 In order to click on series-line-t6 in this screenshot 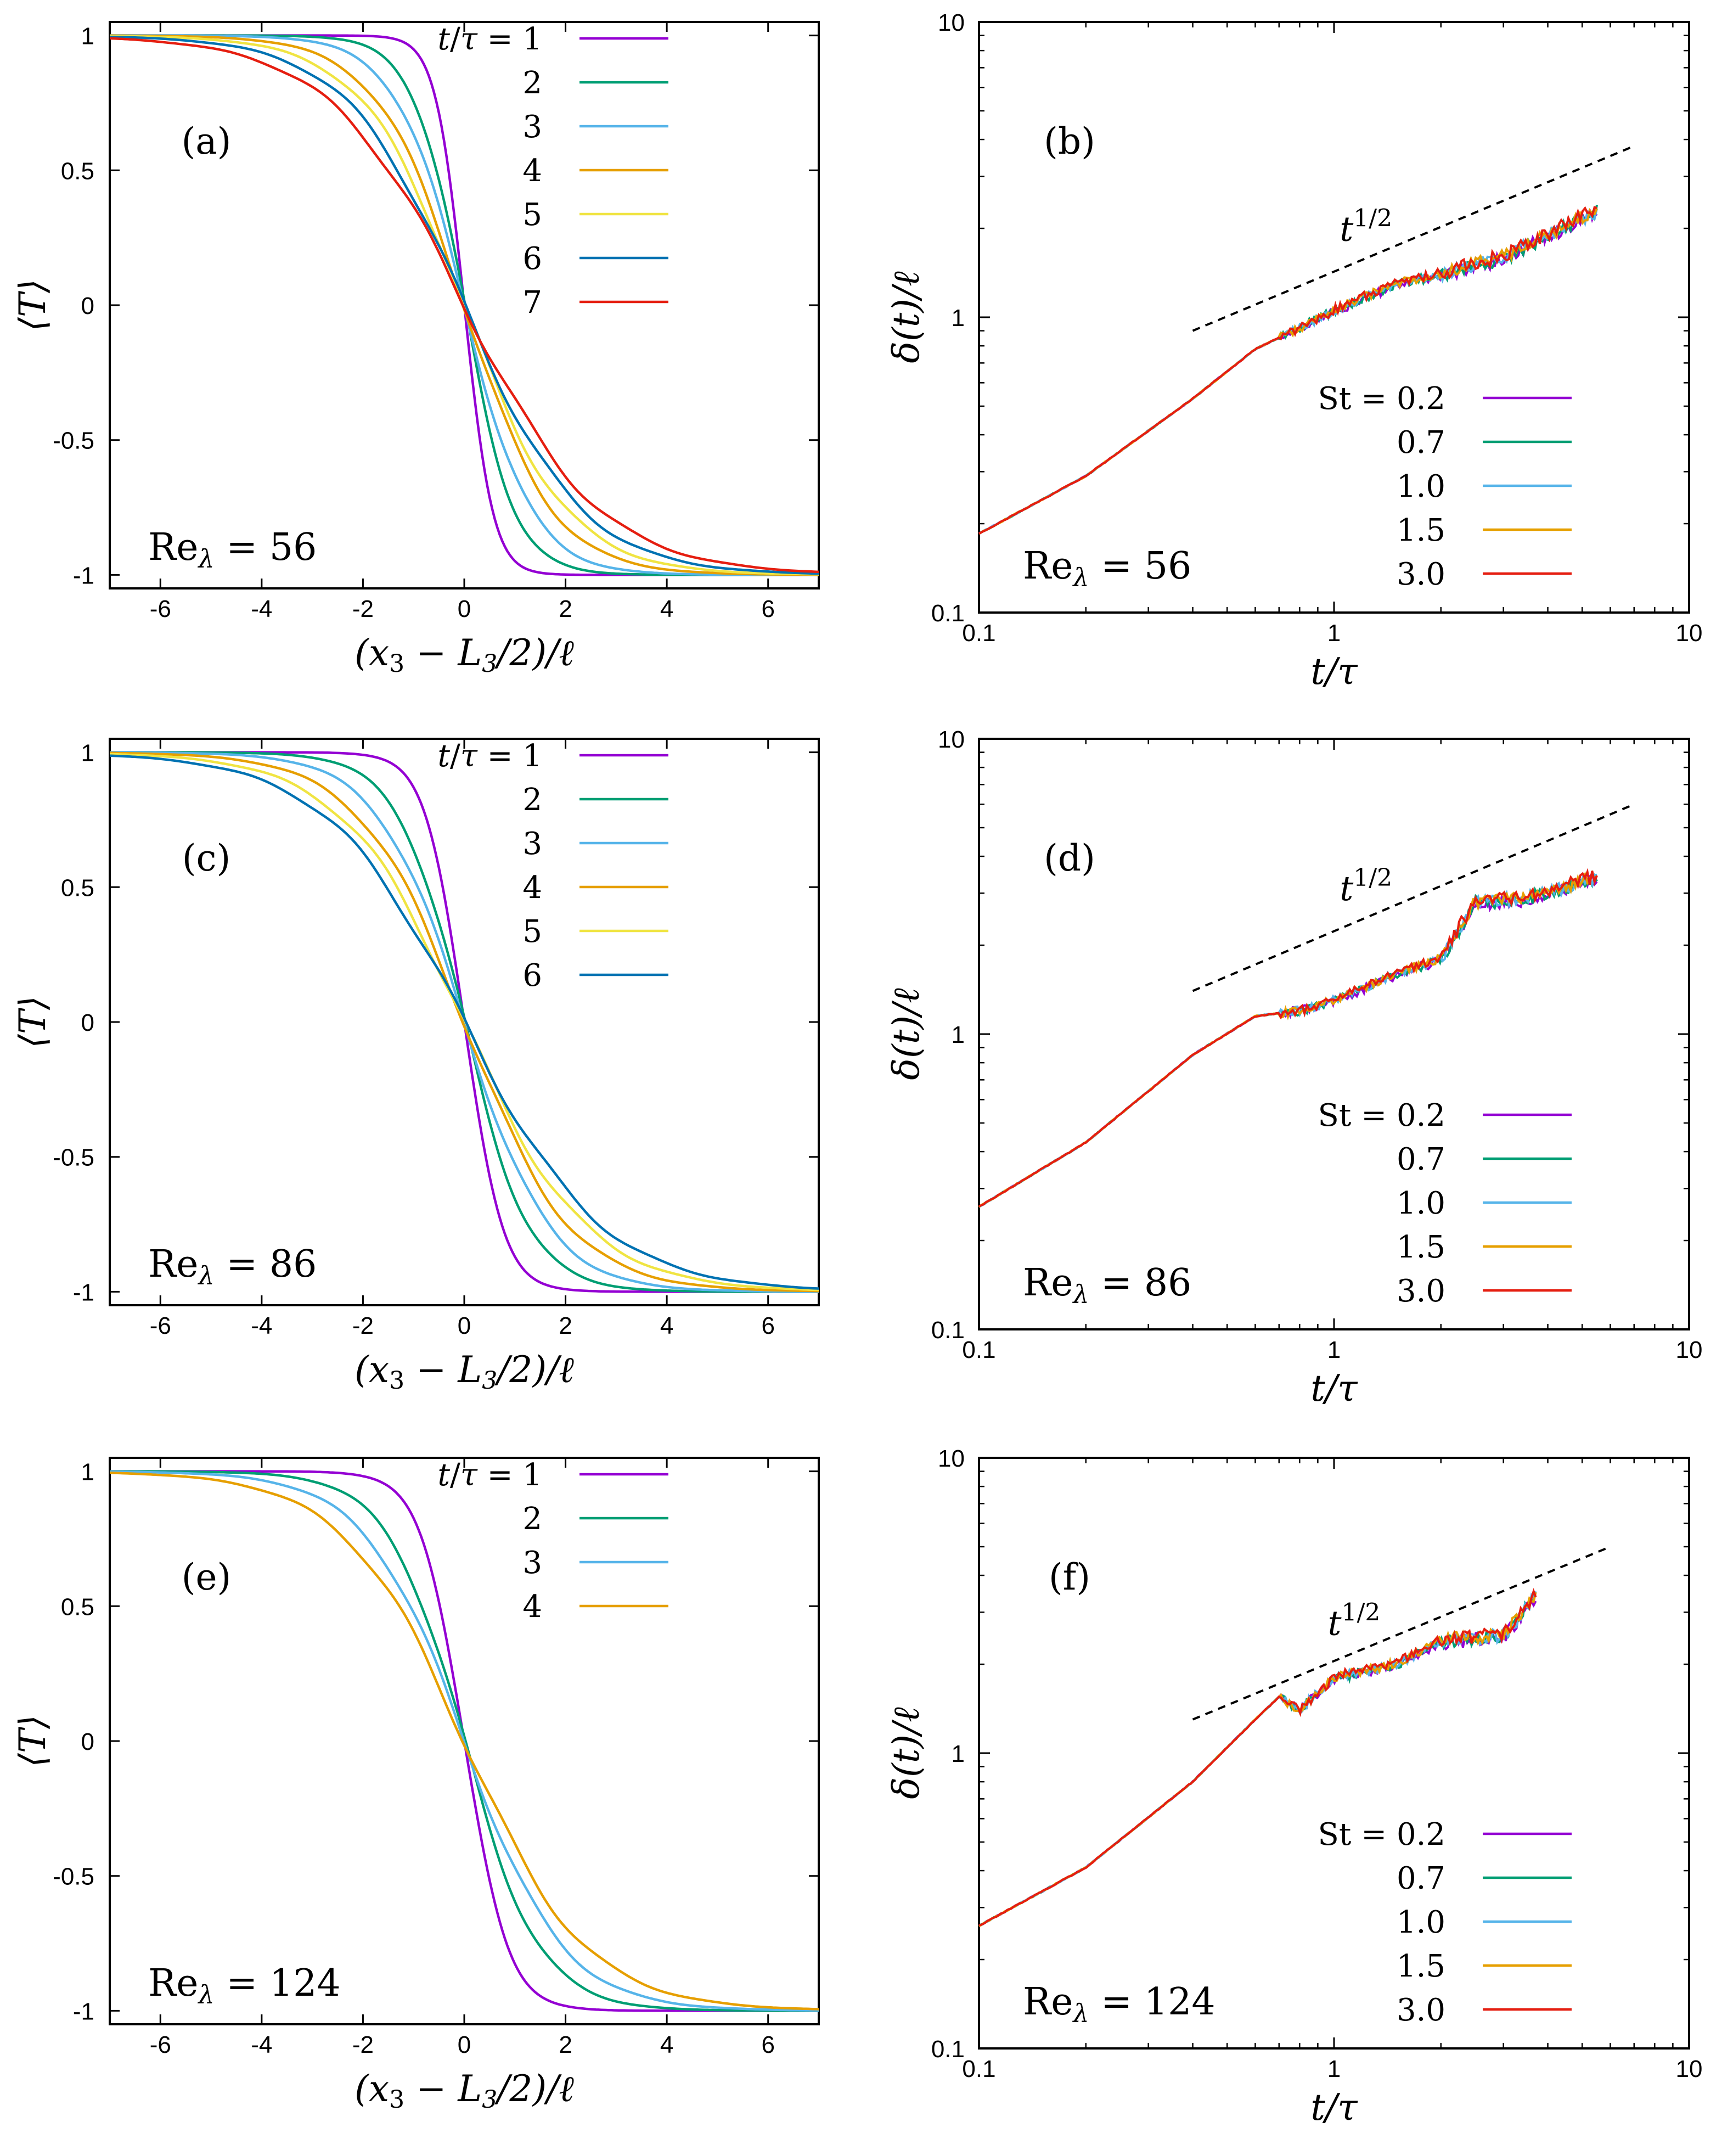, I will do `click(464, 305)`.